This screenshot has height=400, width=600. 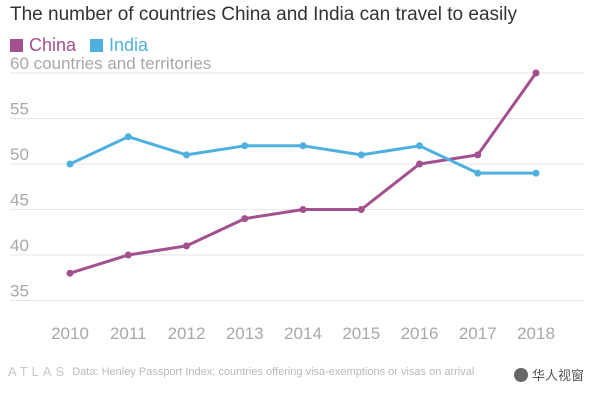 I want to click on legend-label-china: China, so click(x=53, y=45).